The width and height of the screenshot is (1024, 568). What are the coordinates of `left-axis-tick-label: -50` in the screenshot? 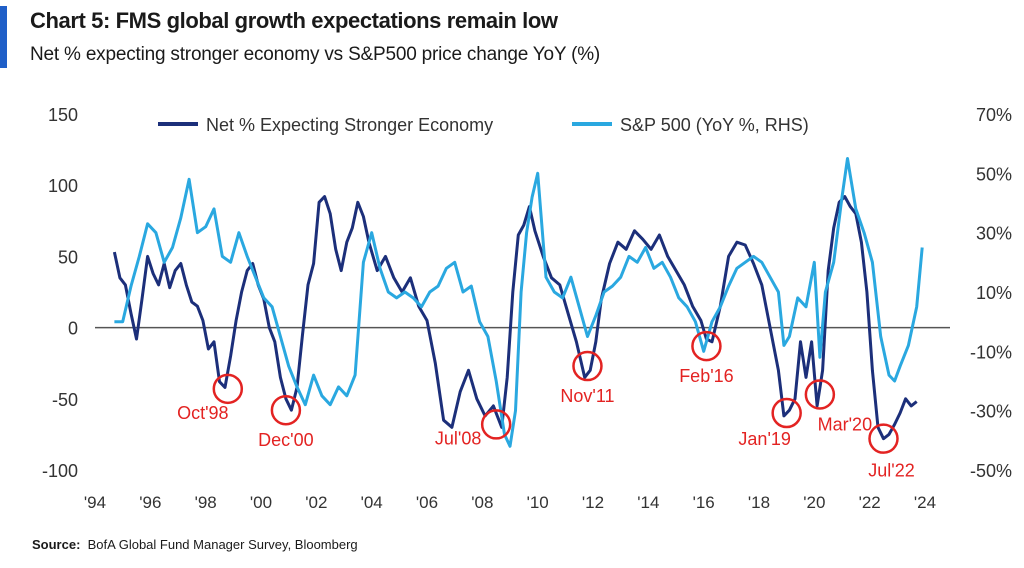 It's located at (65, 400).